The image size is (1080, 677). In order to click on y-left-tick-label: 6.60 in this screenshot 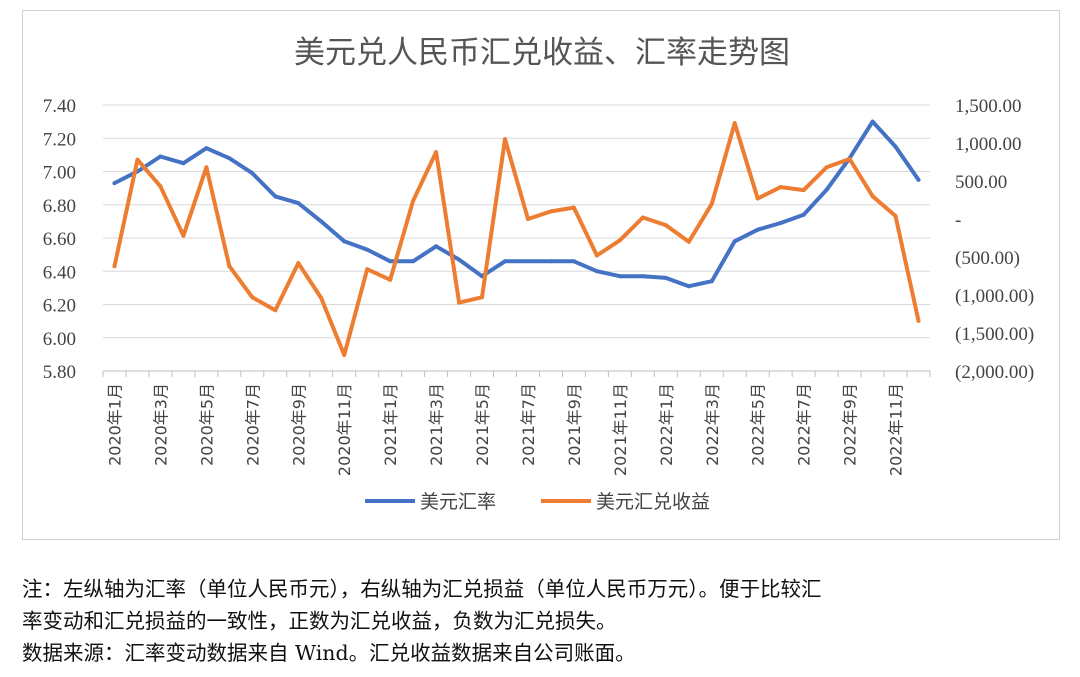, I will do `click(59, 239)`.